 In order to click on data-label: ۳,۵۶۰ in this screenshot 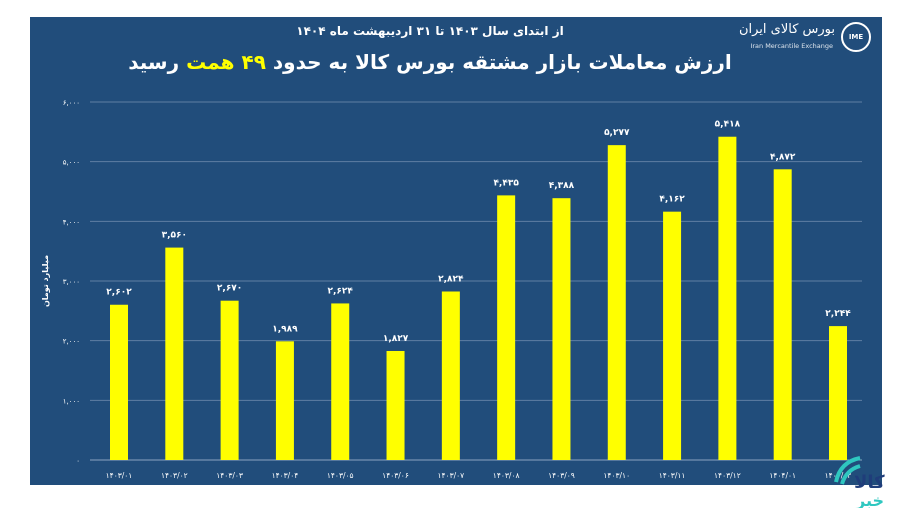, I will do `click(174, 236)`.